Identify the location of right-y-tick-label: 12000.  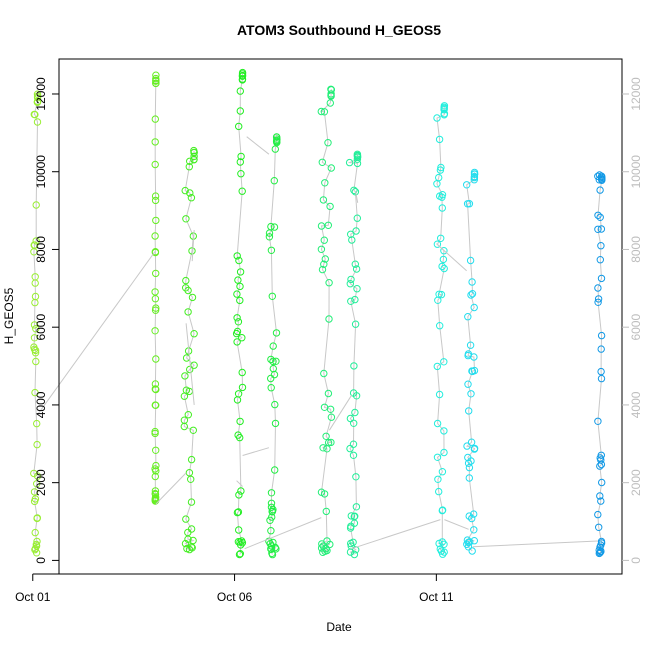
(636, 94).